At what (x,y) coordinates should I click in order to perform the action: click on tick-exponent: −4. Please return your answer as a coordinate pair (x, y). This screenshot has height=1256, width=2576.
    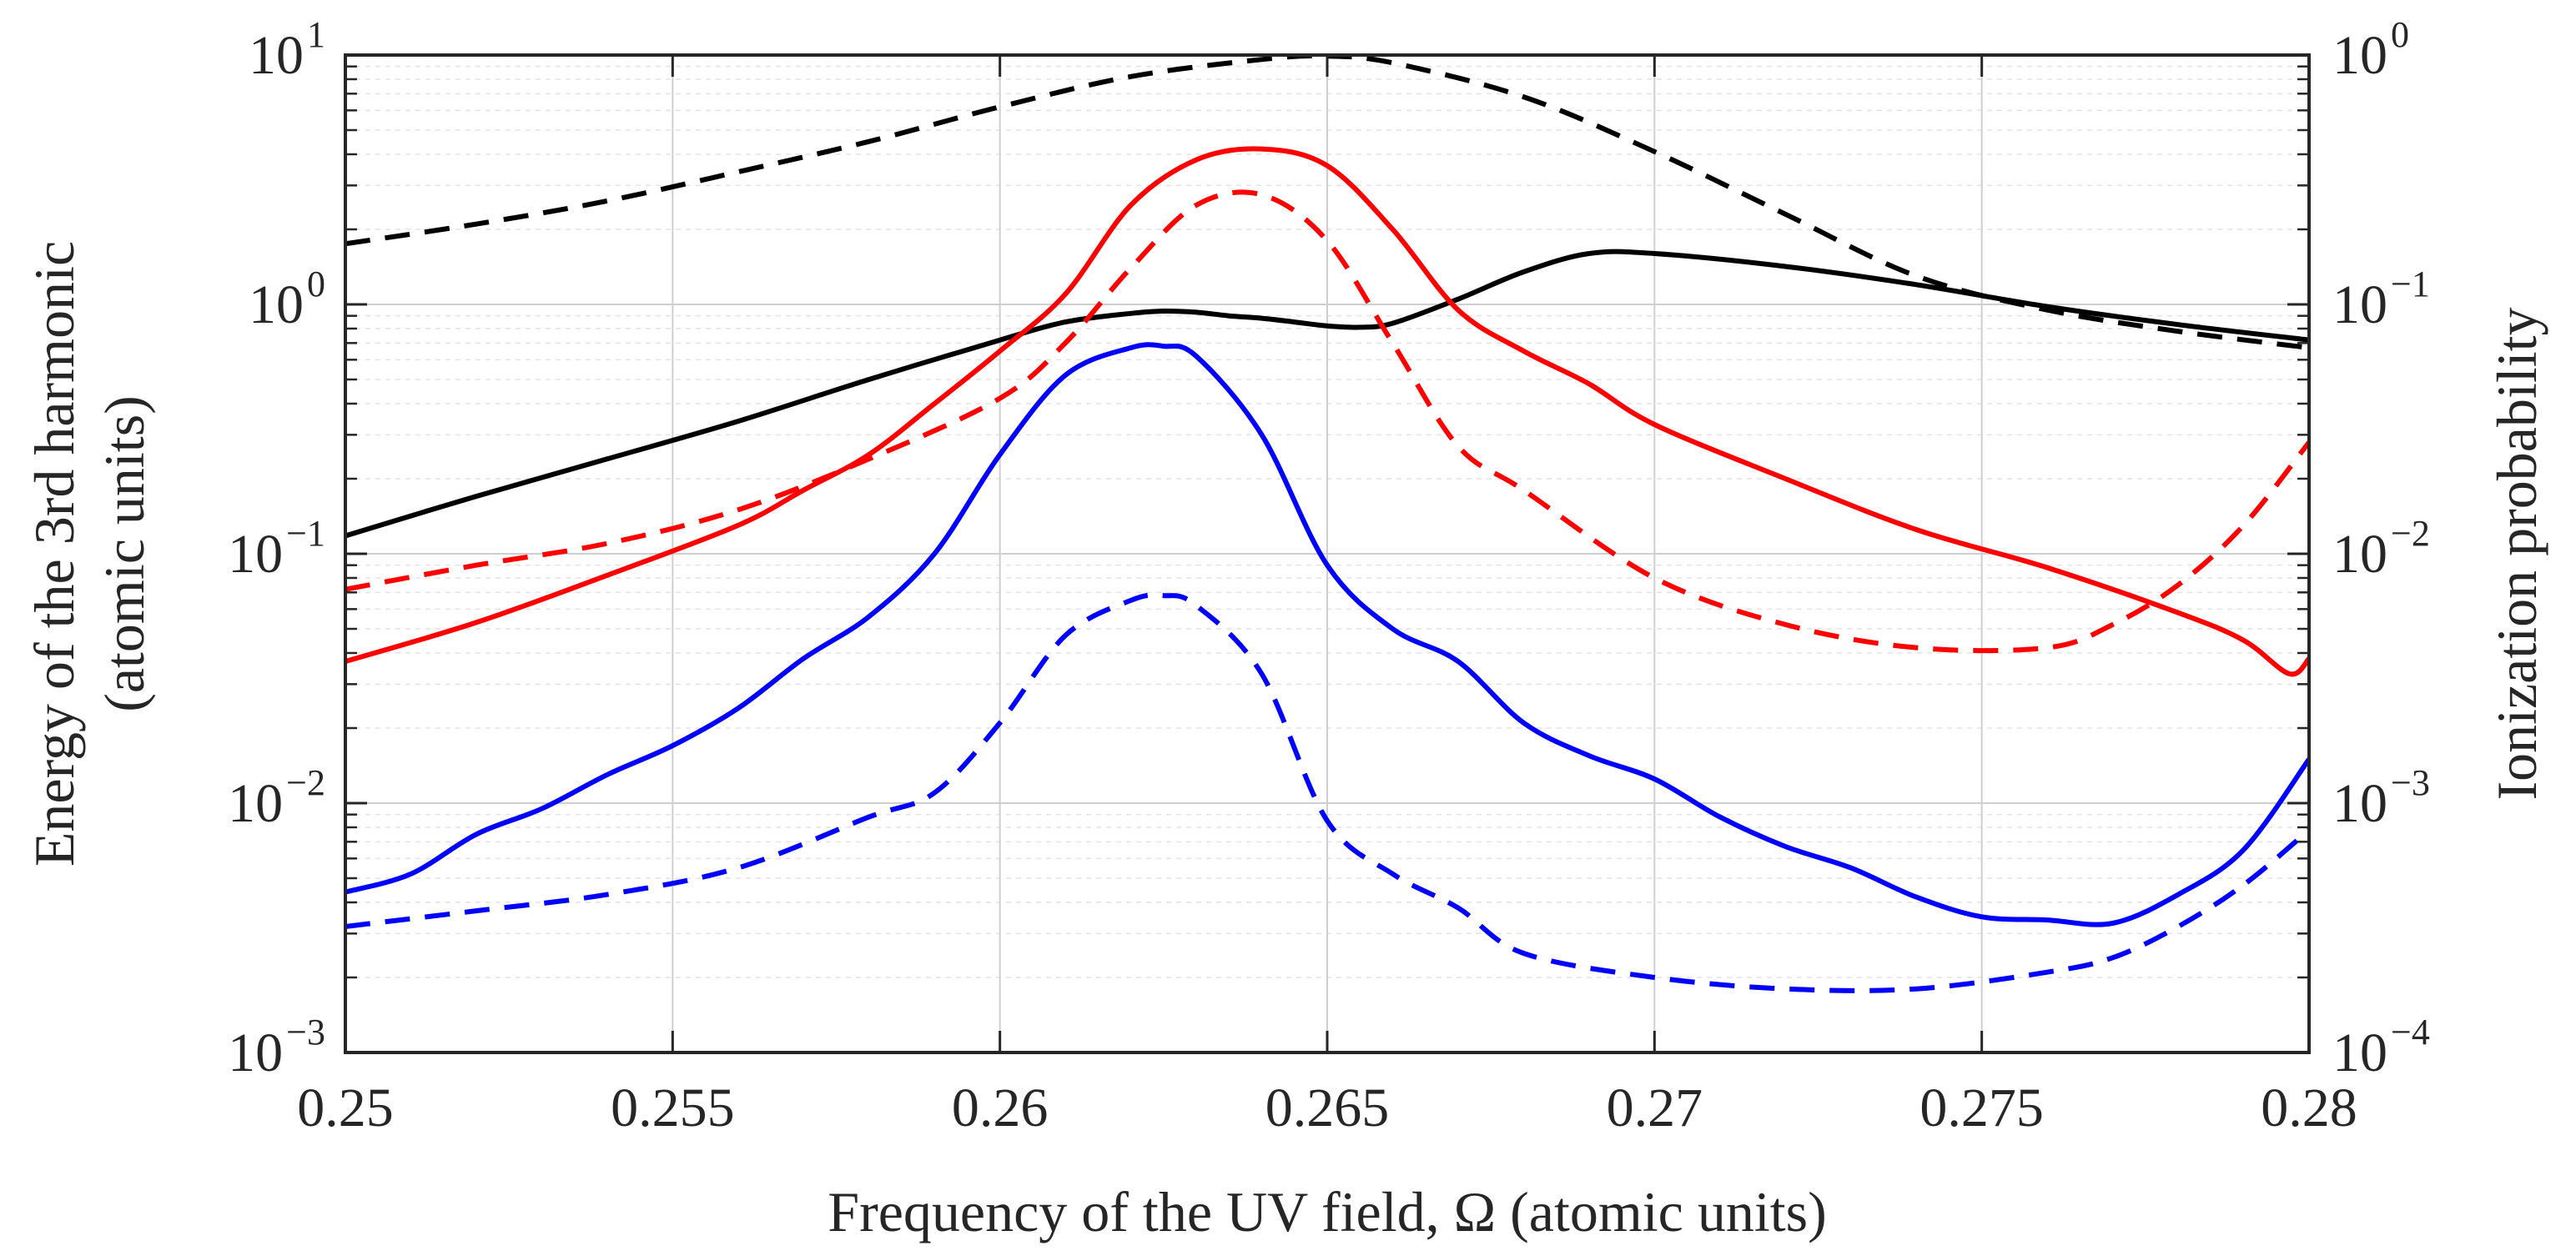
    Looking at the image, I should click on (2410, 1032).